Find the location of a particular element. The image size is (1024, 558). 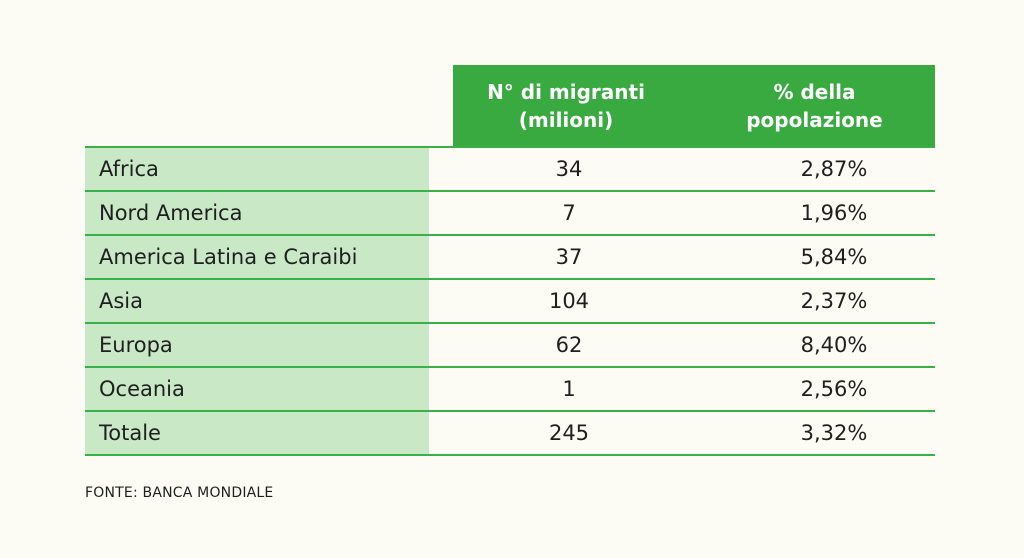

region-cell: Europa is located at coordinates (257, 345).